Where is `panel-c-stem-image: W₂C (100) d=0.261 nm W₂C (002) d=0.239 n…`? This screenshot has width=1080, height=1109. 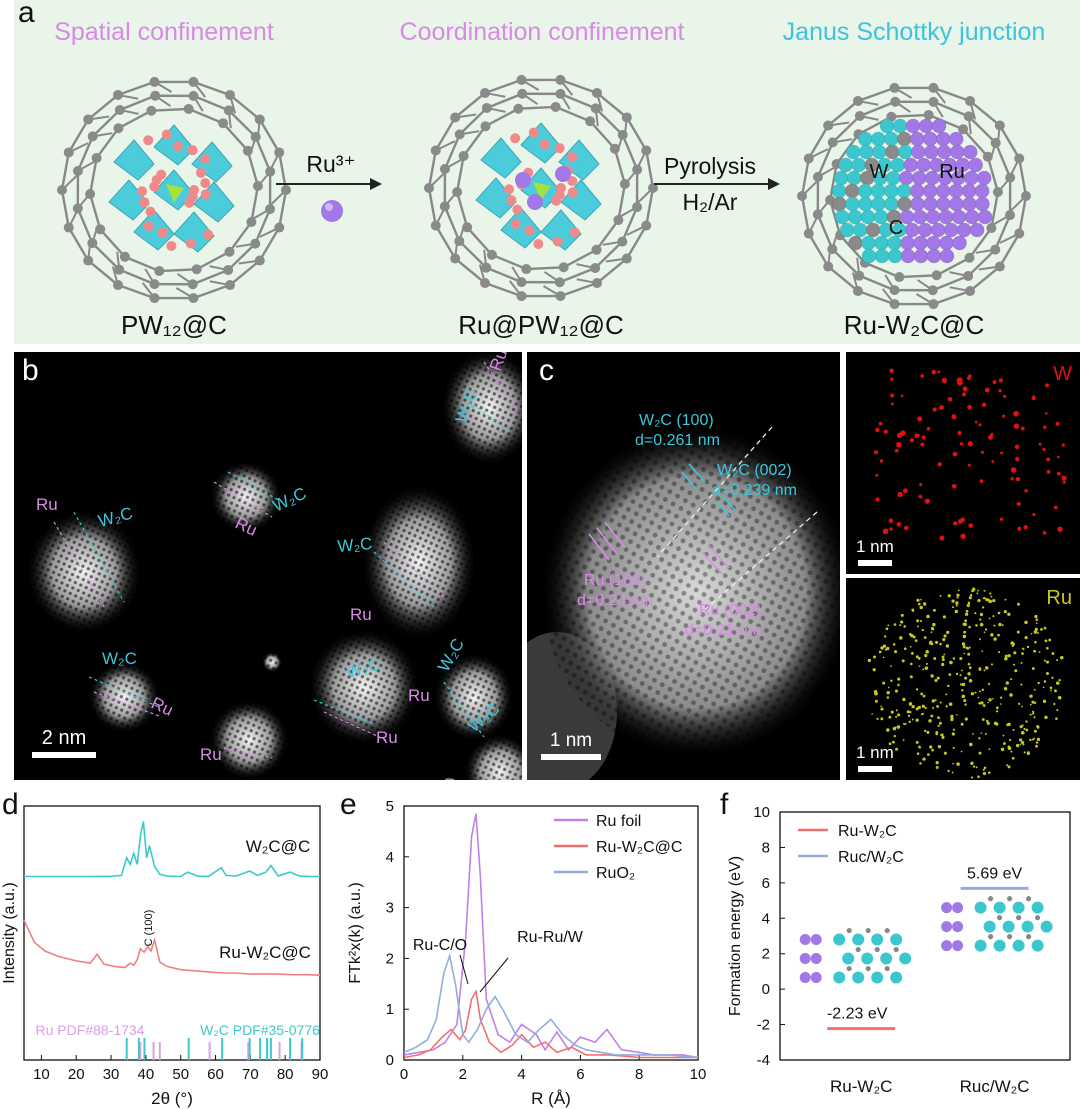
panel-c-stem-image: W₂C (100) d=0.261 nm W₂C (002) d=0.239 n… is located at coordinates (683, 596).